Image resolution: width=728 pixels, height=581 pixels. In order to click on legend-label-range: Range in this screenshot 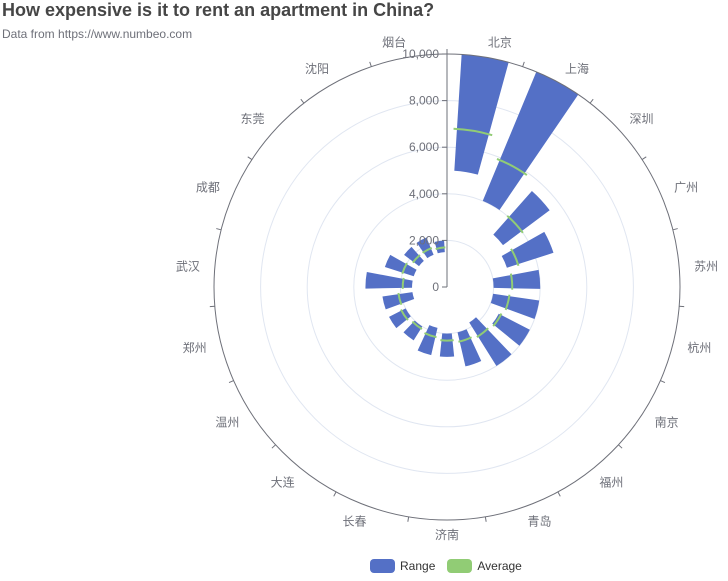, I will do `click(418, 566)`.